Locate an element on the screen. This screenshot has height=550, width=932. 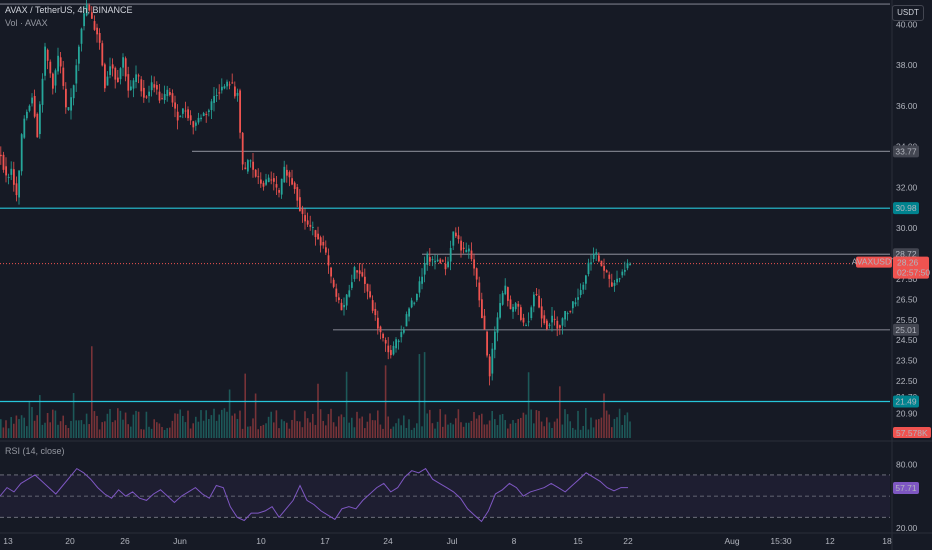
price-tick-label: 20.90 is located at coordinates (907, 414).